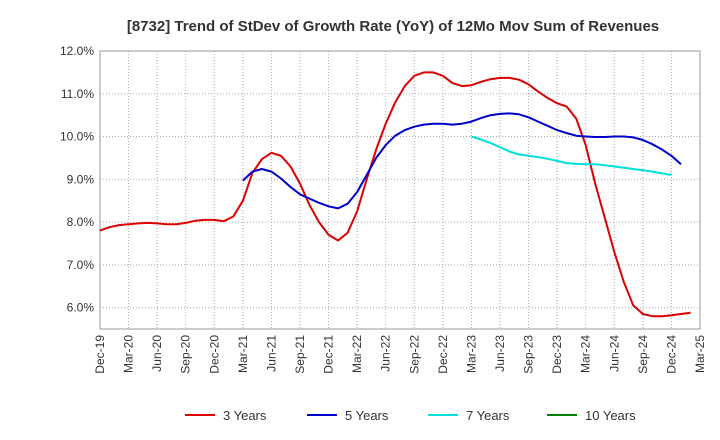 The height and width of the screenshot is (440, 720). Describe the element at coordinates (614, 353) in the screenshot. I see `x-tick-label: Jun-24` at that location.